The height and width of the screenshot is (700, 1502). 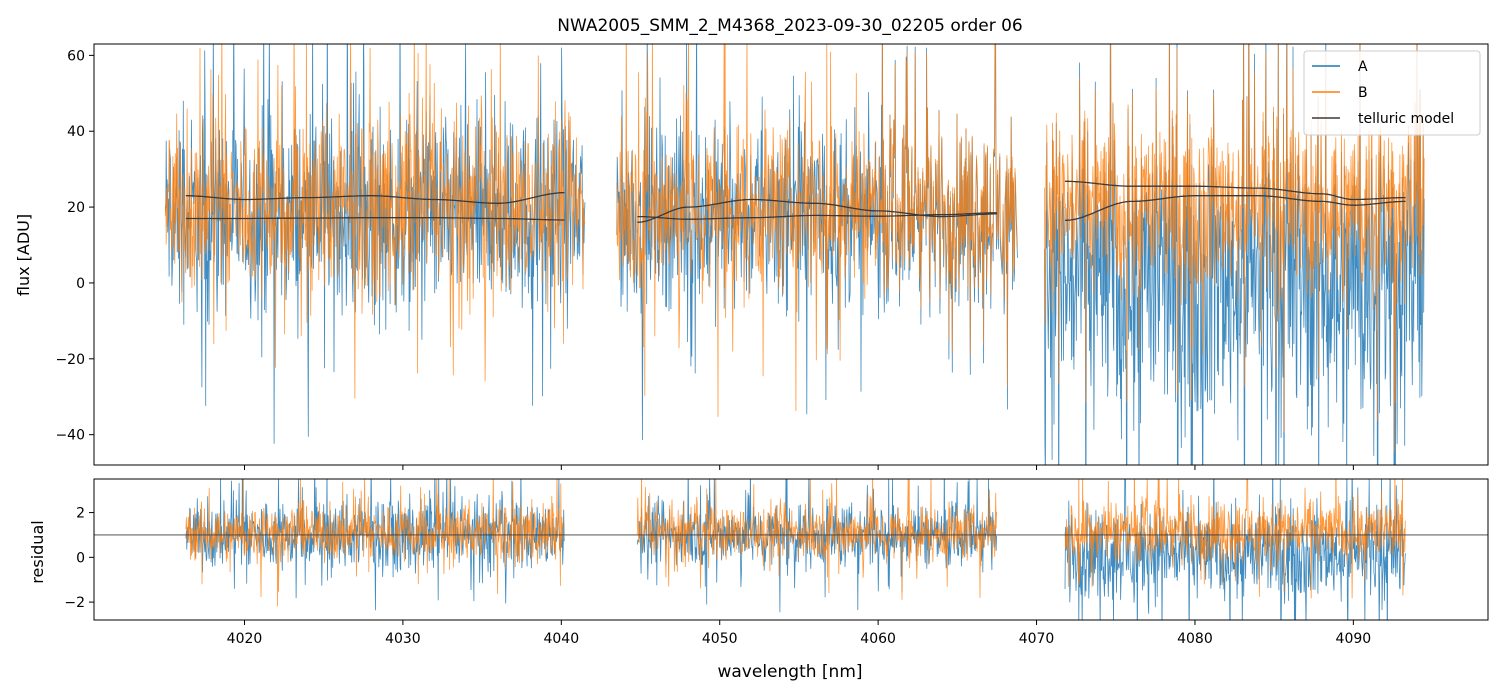 I want to click on residual-xtick-label: 4080, so click(x=1195, y=639).